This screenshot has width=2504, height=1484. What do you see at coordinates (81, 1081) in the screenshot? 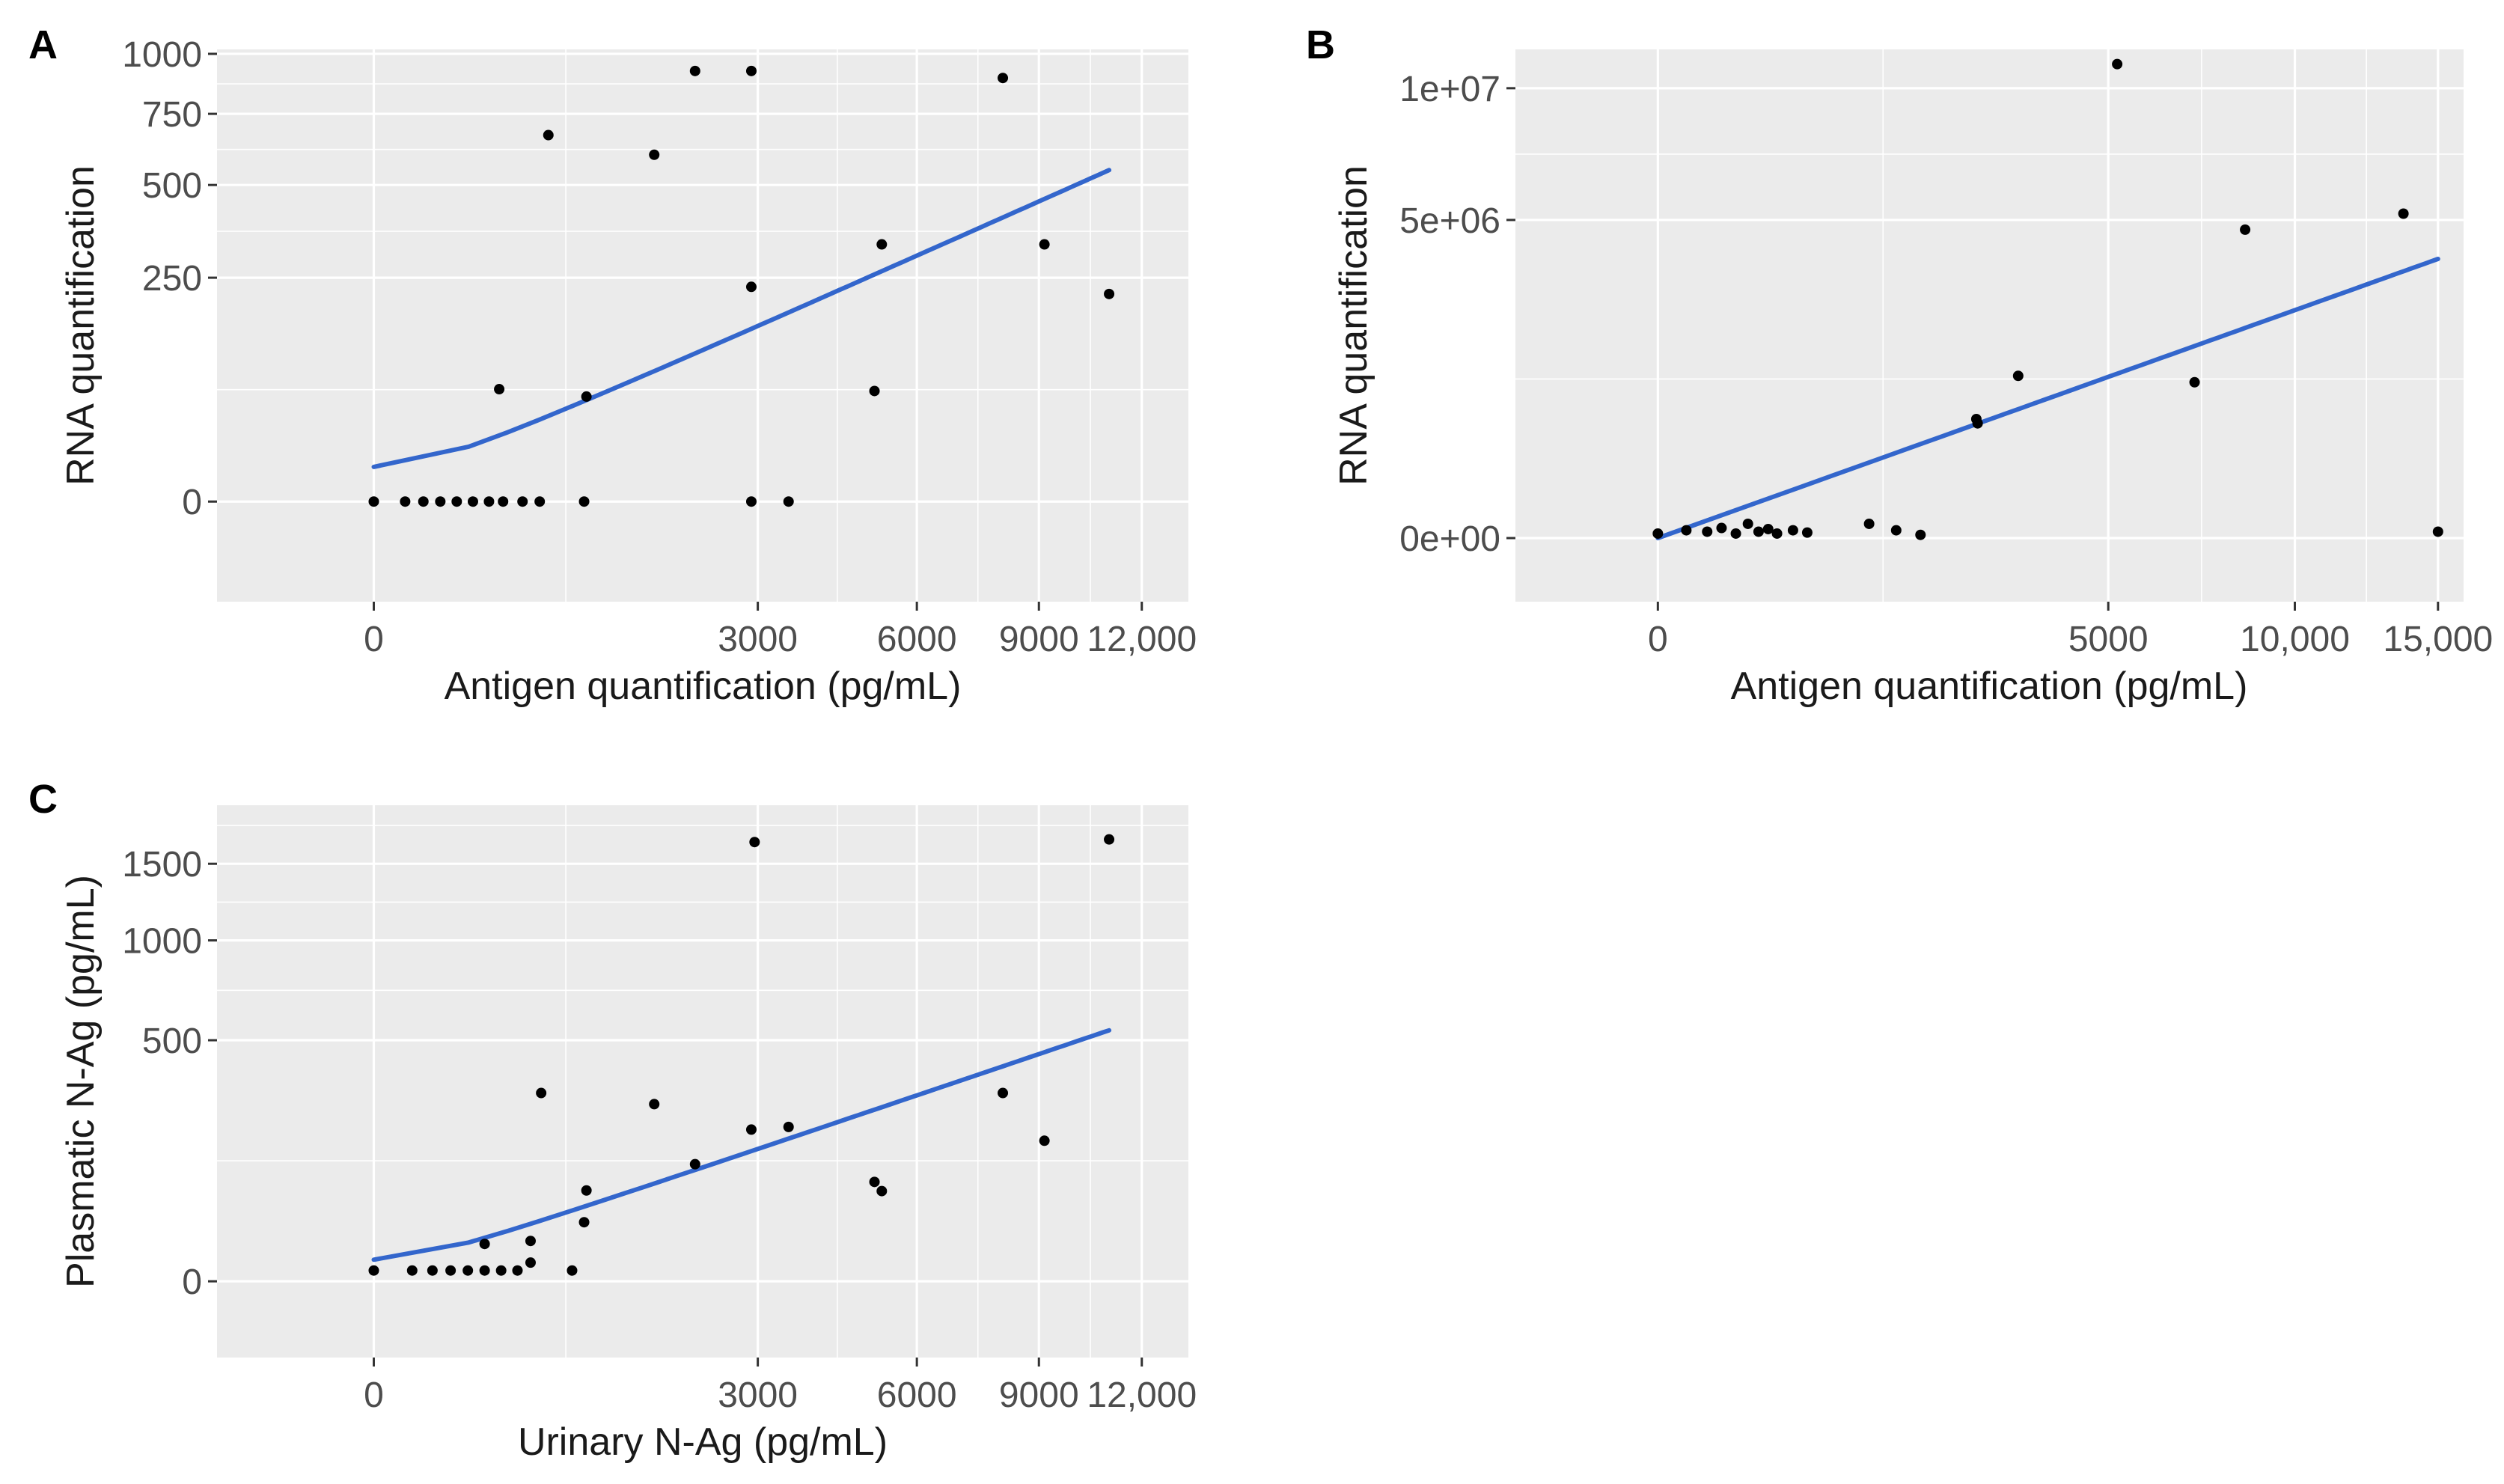
I see `y-axis-title: Plasmatic N-Ag (pg/mL)` at bounding box center [81, 1081].